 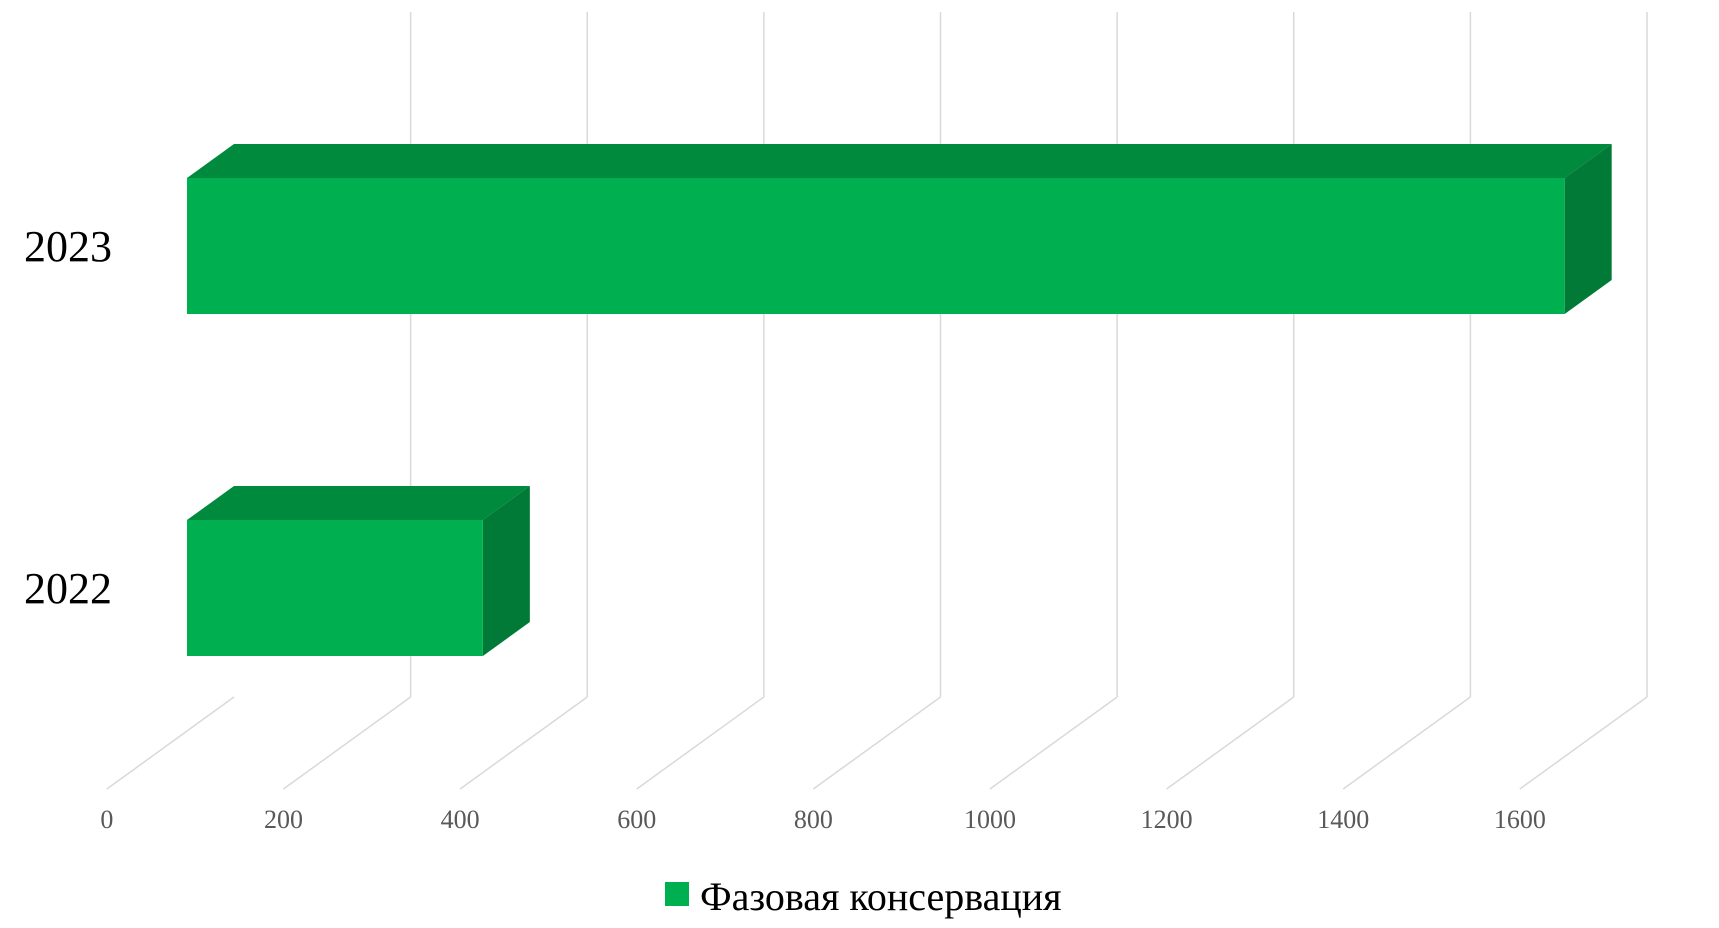 I want to click on x-tick-label: 1600, so click(x=1520, y=819).